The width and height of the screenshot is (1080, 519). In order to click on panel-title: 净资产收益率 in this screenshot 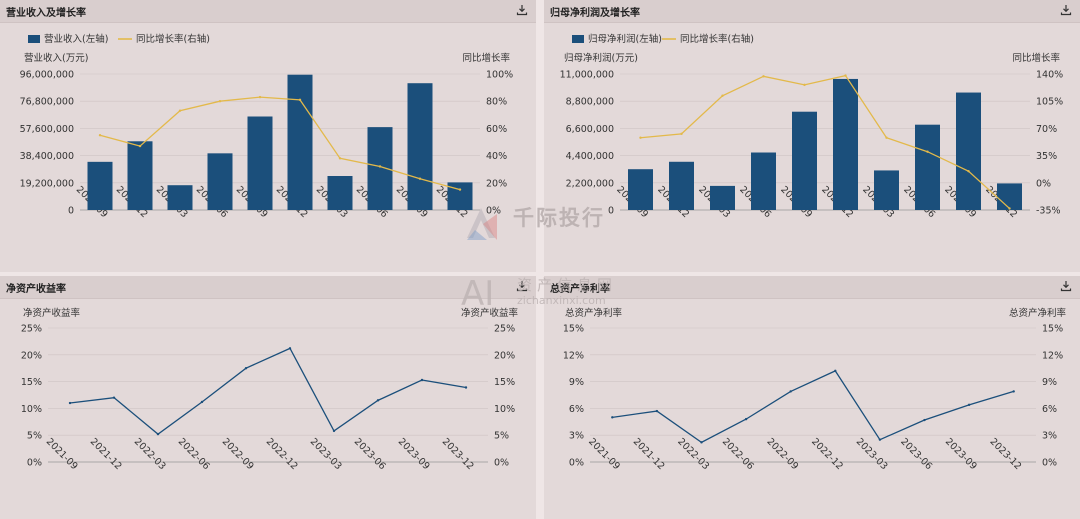, I will do `click(36, 289)`.